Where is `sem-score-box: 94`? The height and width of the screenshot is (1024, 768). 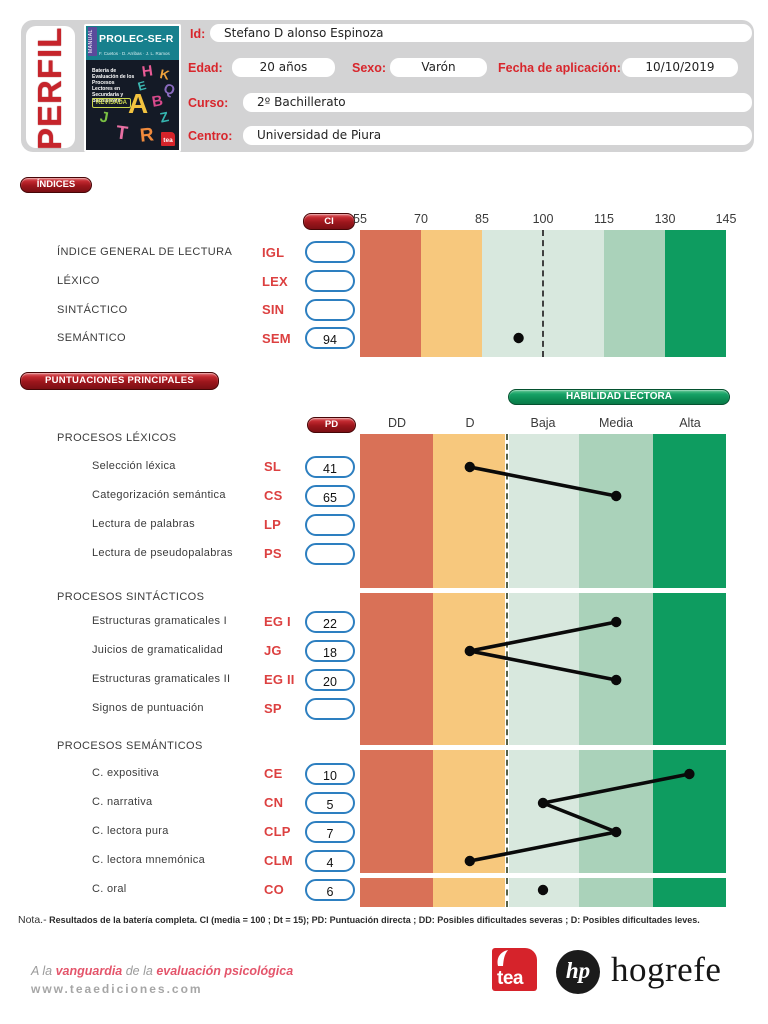 sem-score-box: 94 is located at coordinates (330, 338).